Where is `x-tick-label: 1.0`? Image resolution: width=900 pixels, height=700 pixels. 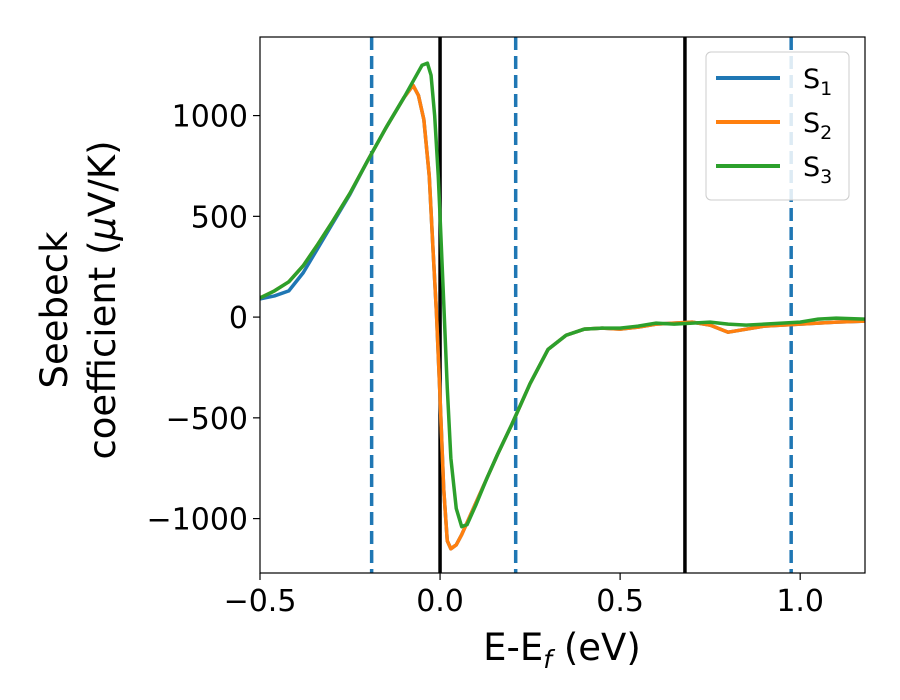 x-tick-label: 1.0 is located at coordinates (800, 601).